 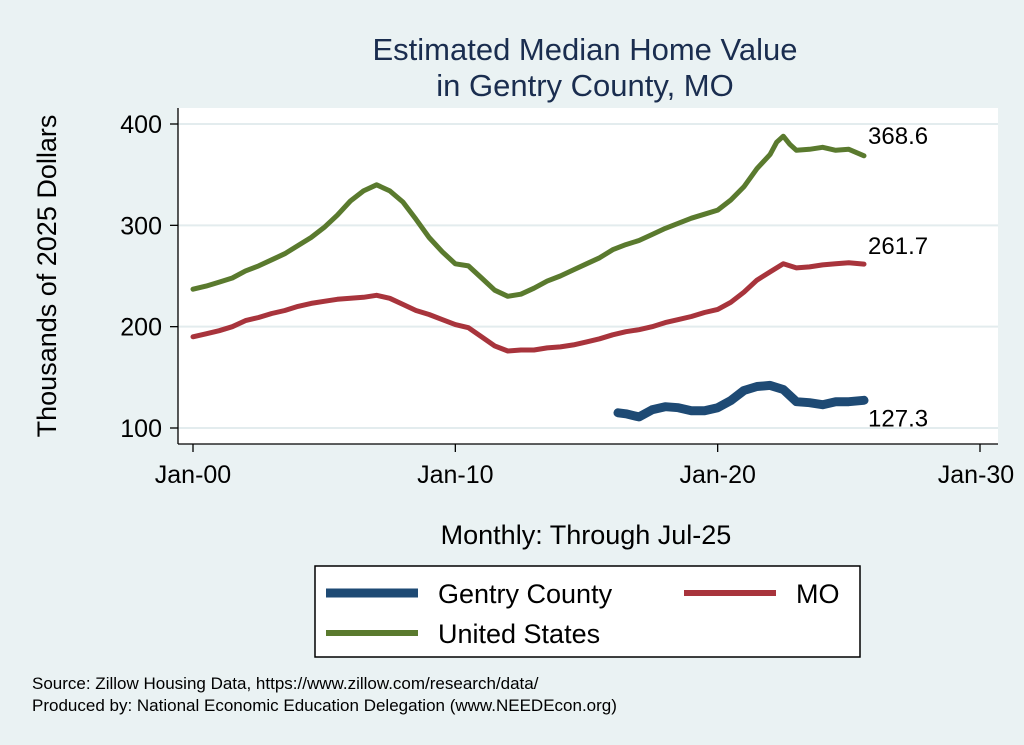 What do you see at coordinates (47, 276) in the screenshot?
I see `y-axis-label: Thousands of 2025 Dollars` at bounding box center [47, 276].